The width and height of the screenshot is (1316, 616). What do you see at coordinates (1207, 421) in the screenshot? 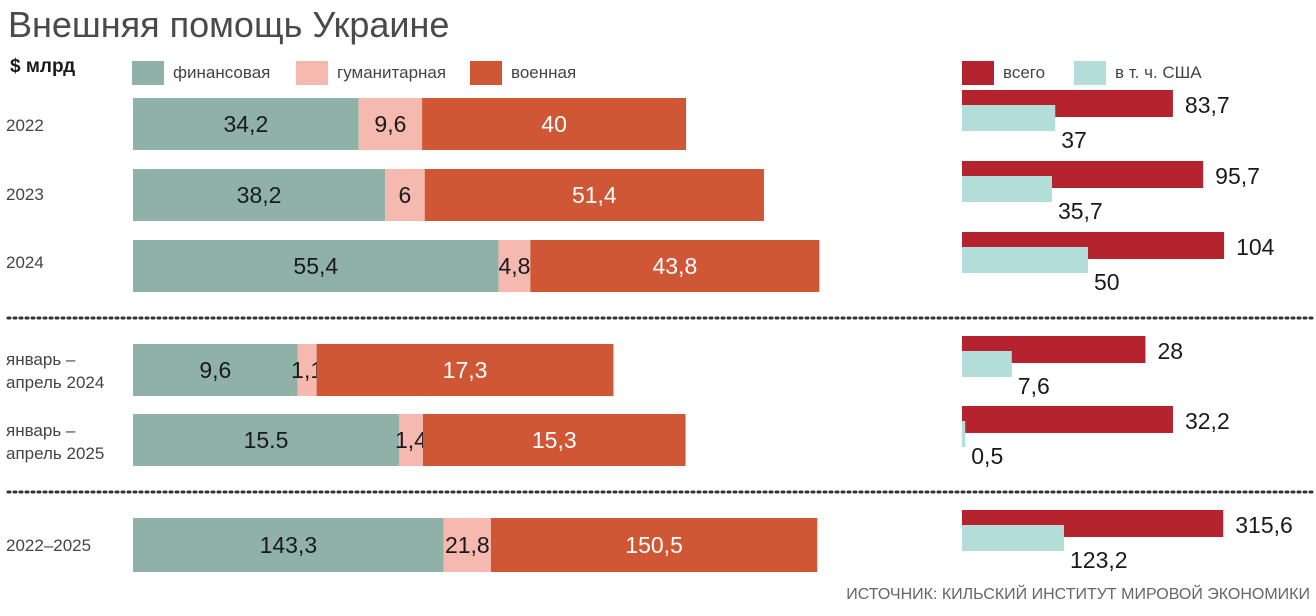
I see `label-total-4: 32,2` at bounding box center [1207, 421].